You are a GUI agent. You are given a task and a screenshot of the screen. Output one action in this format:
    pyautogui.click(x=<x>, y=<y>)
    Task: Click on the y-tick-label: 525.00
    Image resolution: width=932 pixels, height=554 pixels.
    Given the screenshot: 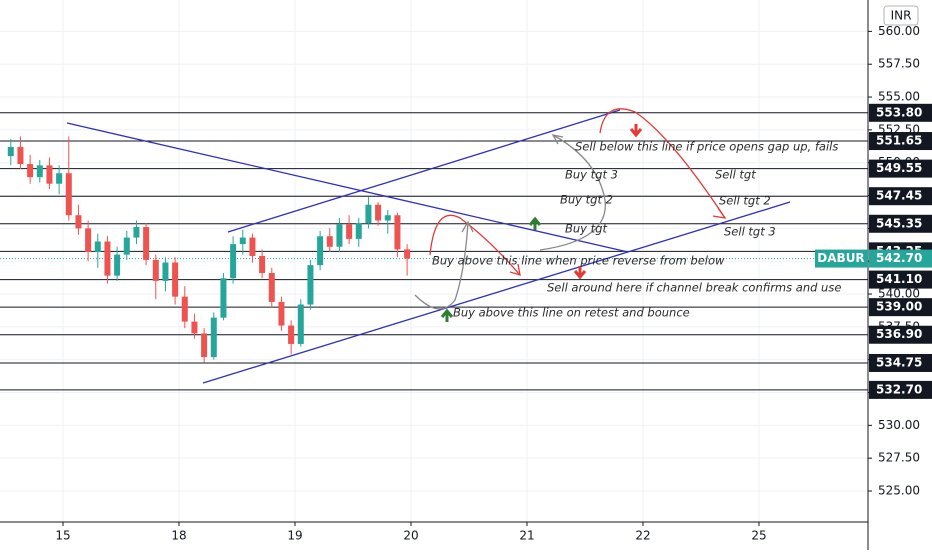 What is the action you would take?
    pyautogui.click(x=899, y=491)
    